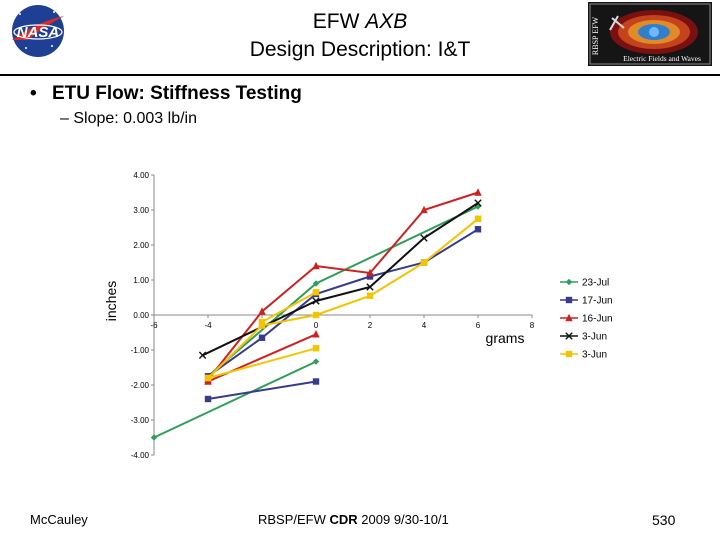 The height and width of the screenshot is (540, 720). I want to click on y-tick-label: 0.00, so click(141, 315).